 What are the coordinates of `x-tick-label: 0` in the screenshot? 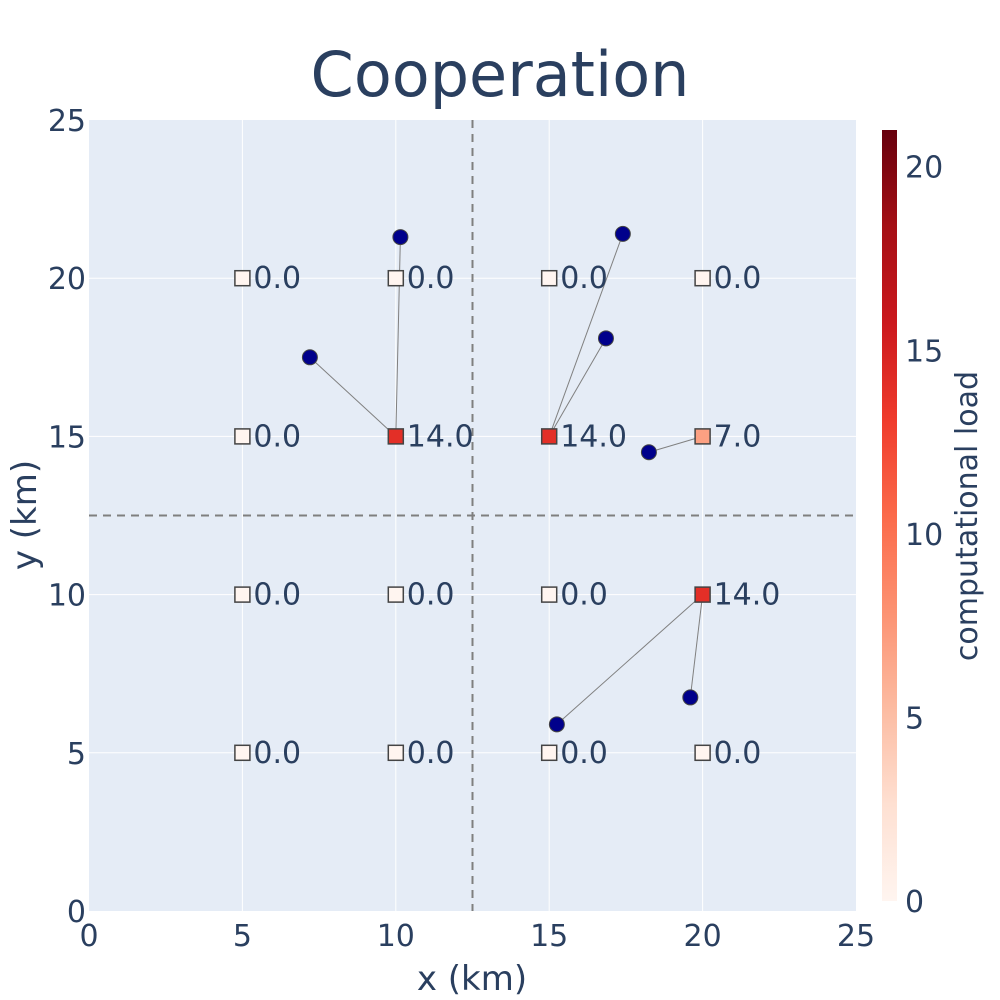 It's located at (88, 936).